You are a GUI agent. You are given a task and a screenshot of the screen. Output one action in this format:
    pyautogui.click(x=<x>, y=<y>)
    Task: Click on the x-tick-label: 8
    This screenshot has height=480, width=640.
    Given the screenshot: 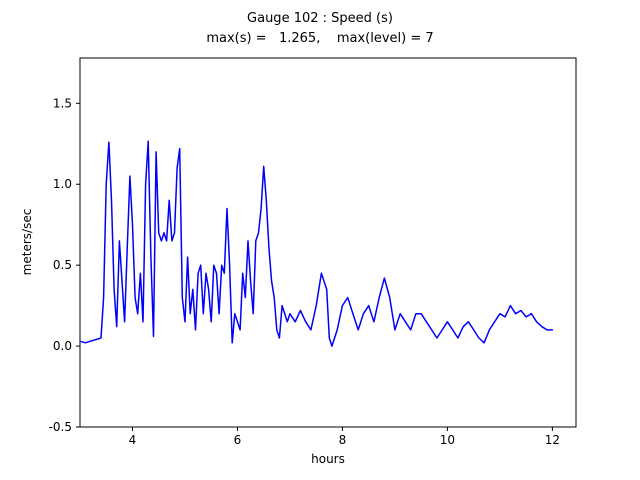 What is the action you would take?
    pyautogui.click(x=343, y=440)
    